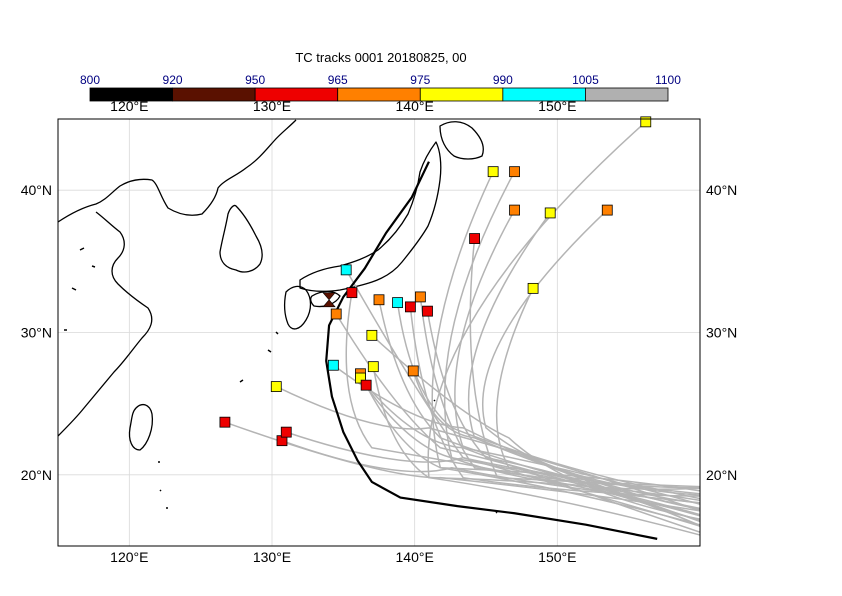 This screenshot has height=596, width=842. I want to click on colorbar-tick-label: 1100, so click(668, 80).